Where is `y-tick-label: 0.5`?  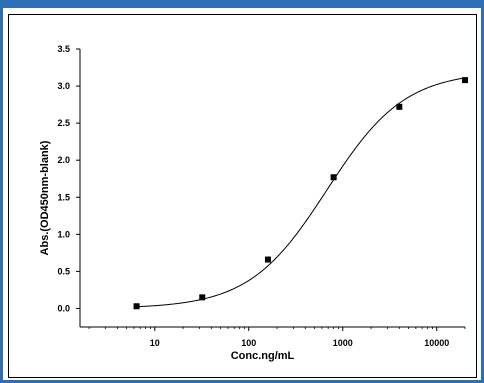 y-tick-label: 0.5 is located at coordinates (63, 271).